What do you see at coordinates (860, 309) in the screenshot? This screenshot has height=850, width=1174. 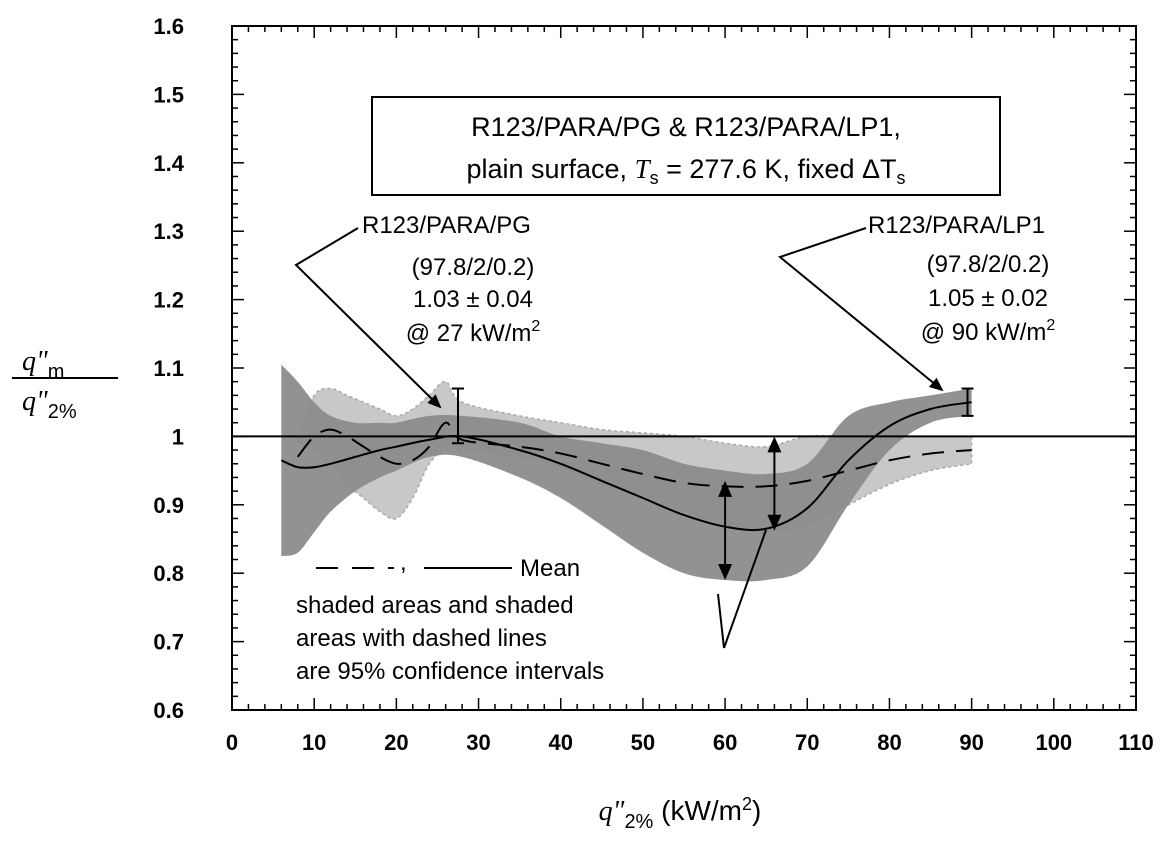 I see `lp1-leader-line` at bounding box center [860, 309].